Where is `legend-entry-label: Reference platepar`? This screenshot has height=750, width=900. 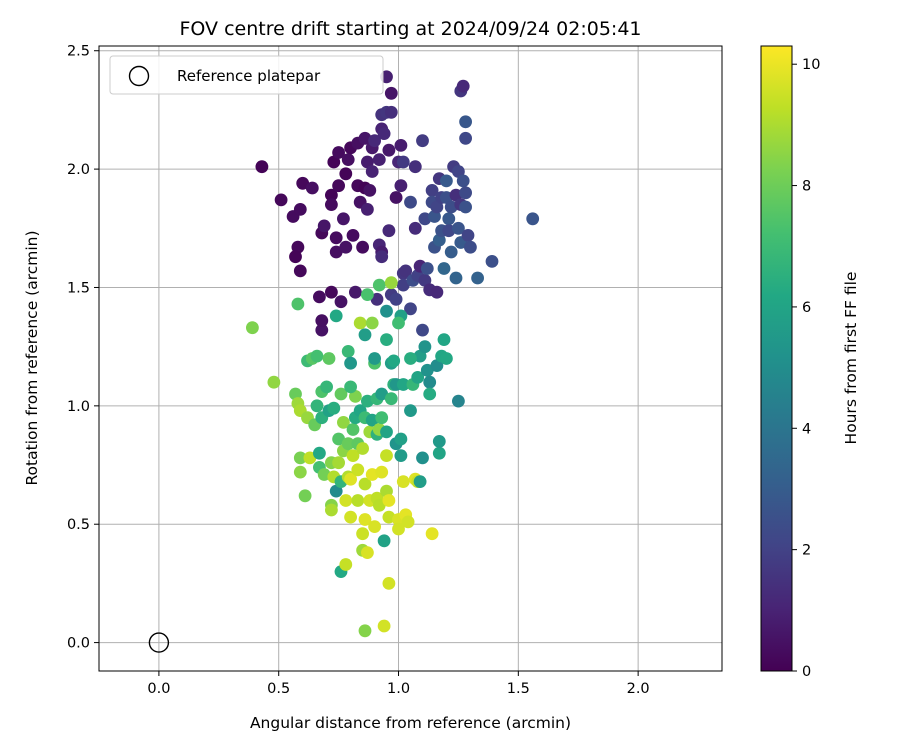
legend-entry-label: Reference platepar is located at coordinates (249, 76).